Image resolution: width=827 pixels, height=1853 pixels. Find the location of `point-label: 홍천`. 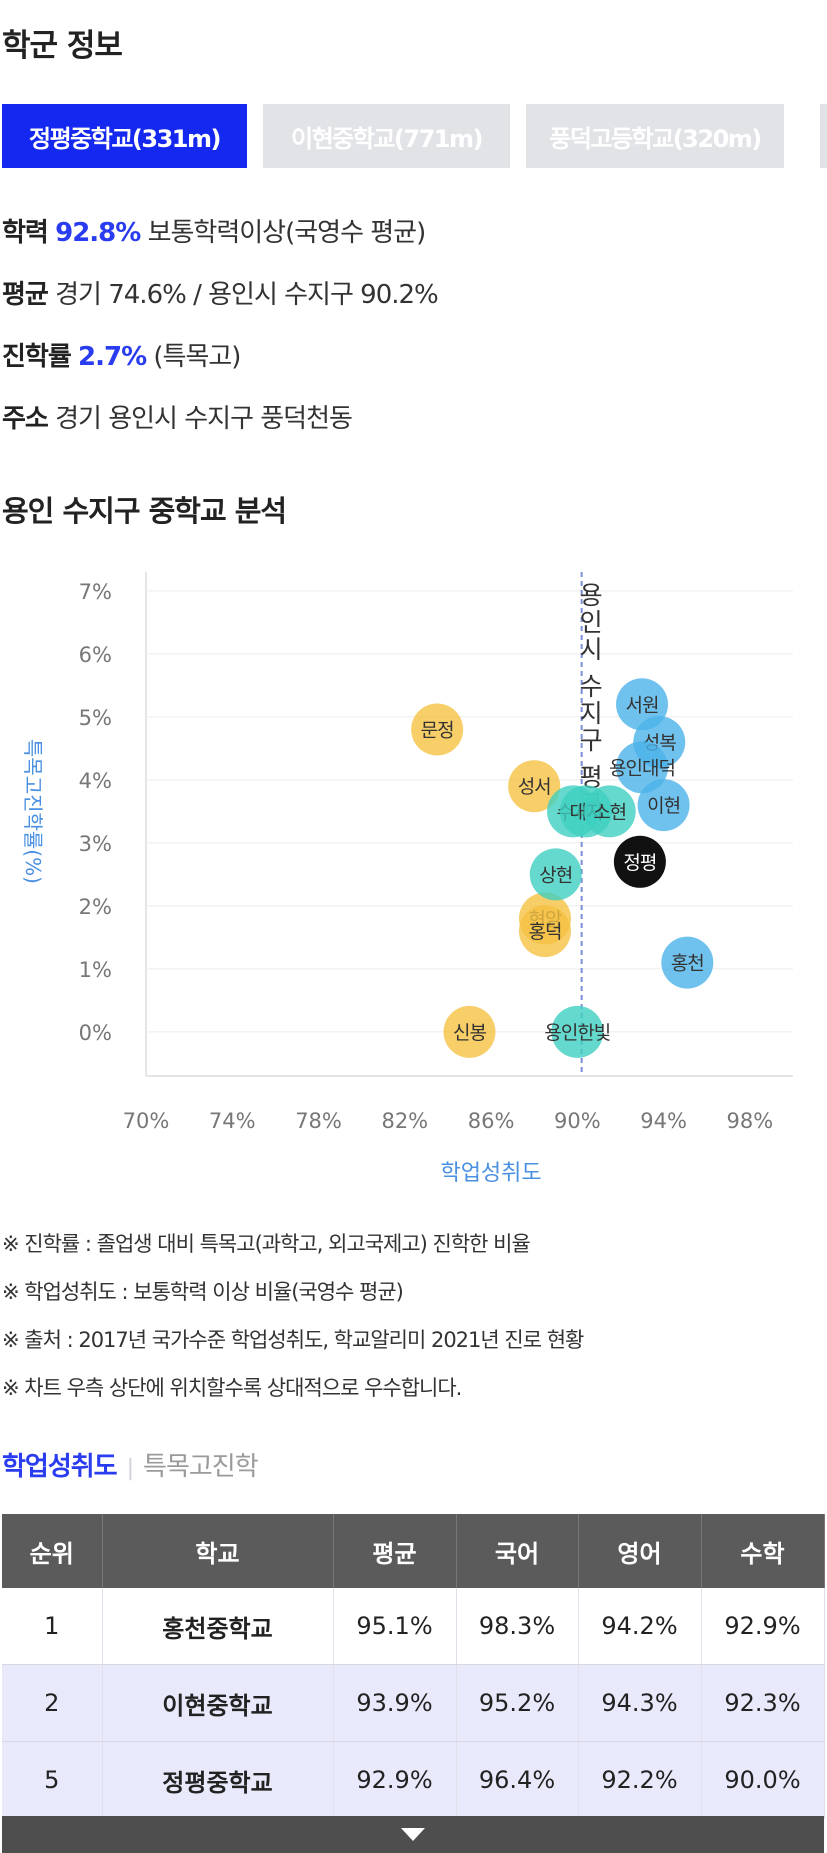

point-label: 홍천 is located at coordinates (687, 964).